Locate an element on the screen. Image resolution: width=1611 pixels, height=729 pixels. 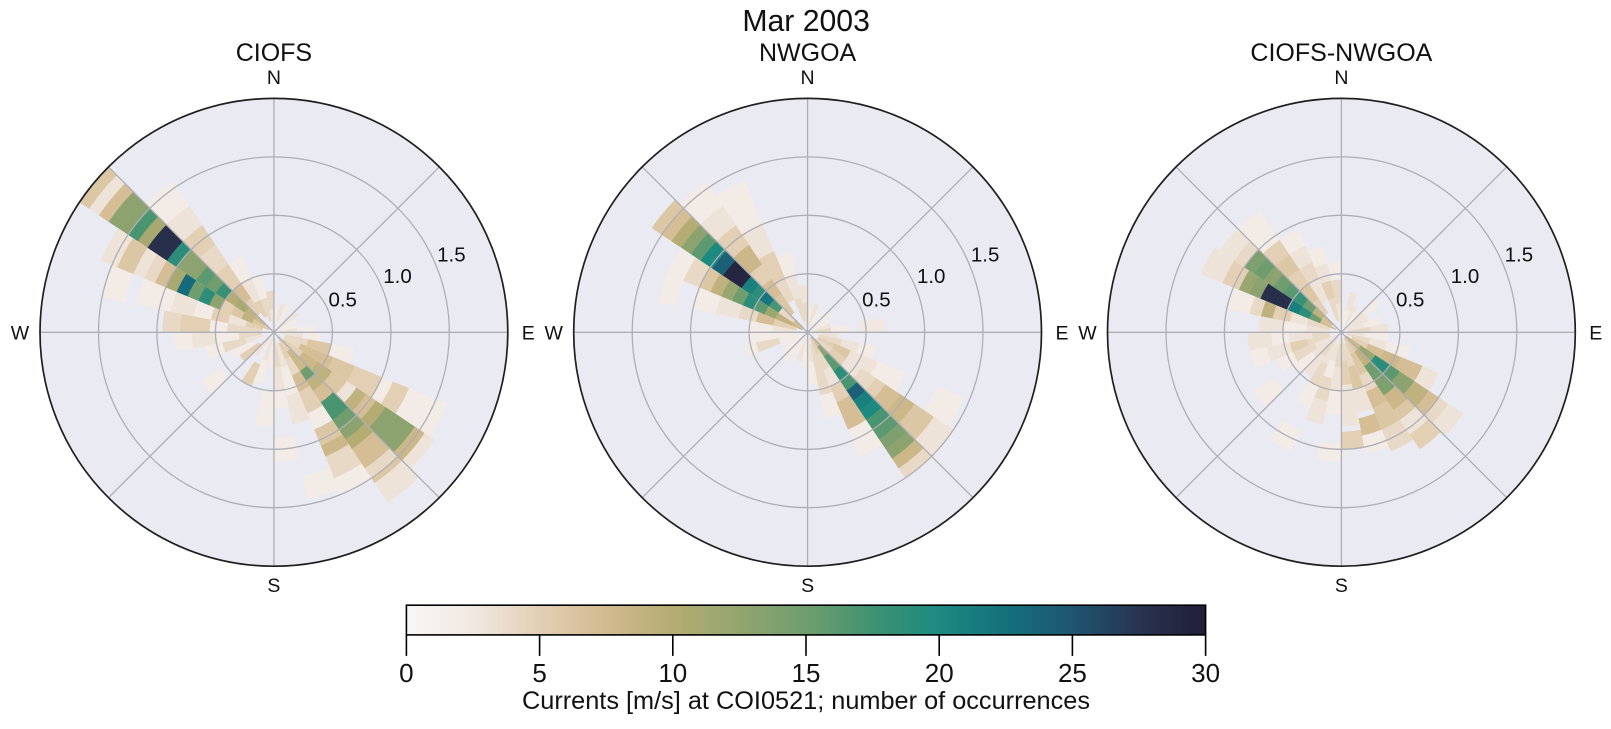
svg-text: 25 is located at coordinates (1072, 673).